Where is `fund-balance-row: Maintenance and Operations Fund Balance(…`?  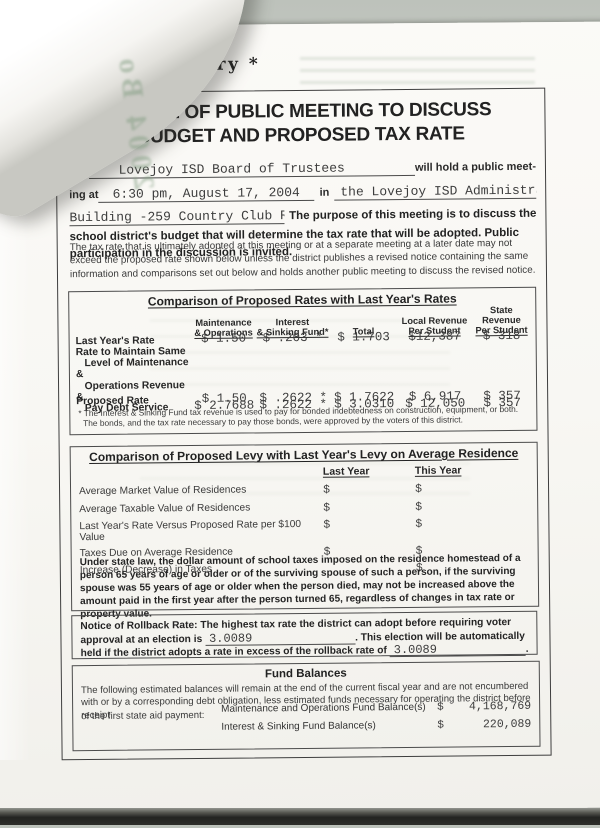 fund-balance-row: Maintenance and Operations Fund Balance(… is located at coordinates (376, 708).